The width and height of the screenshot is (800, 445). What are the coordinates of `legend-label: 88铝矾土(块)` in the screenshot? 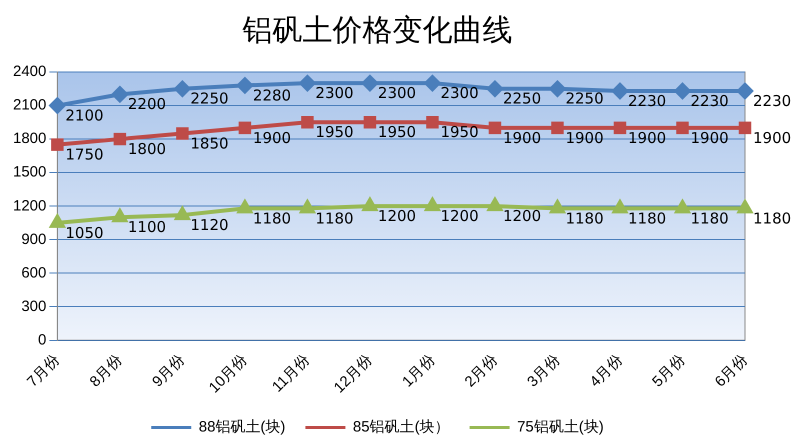 It's located at (242, 427).